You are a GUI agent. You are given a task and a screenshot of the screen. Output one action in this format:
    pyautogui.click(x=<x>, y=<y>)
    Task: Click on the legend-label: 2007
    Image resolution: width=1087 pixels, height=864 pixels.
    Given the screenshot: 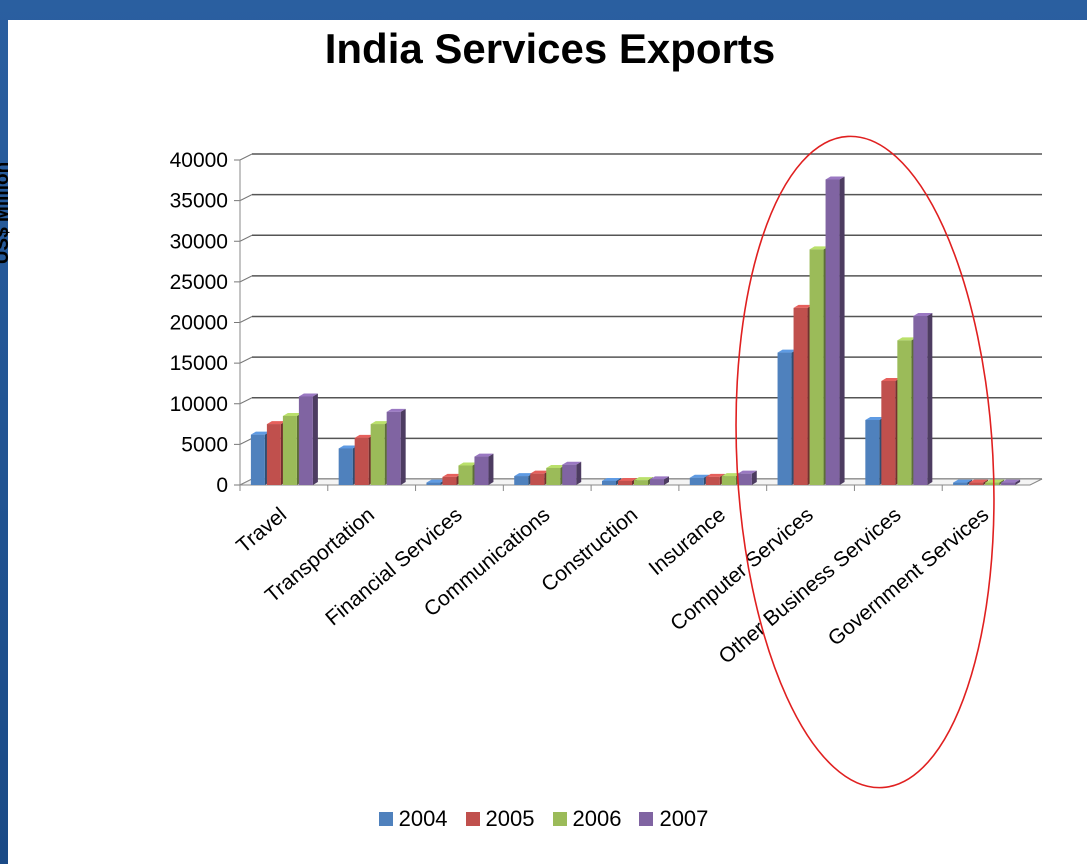 What is the action you would take?
    pyautogui.click(x=684, y=818)
    